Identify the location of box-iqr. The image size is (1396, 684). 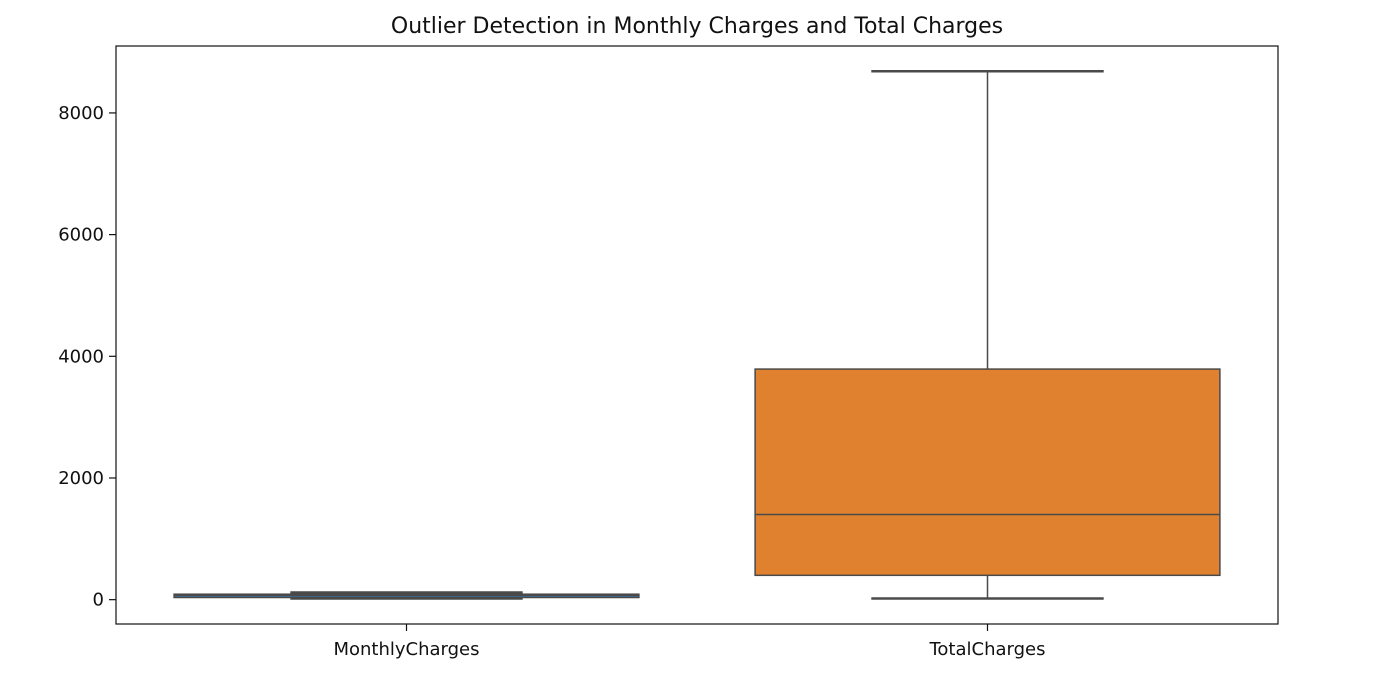
(987, 472).